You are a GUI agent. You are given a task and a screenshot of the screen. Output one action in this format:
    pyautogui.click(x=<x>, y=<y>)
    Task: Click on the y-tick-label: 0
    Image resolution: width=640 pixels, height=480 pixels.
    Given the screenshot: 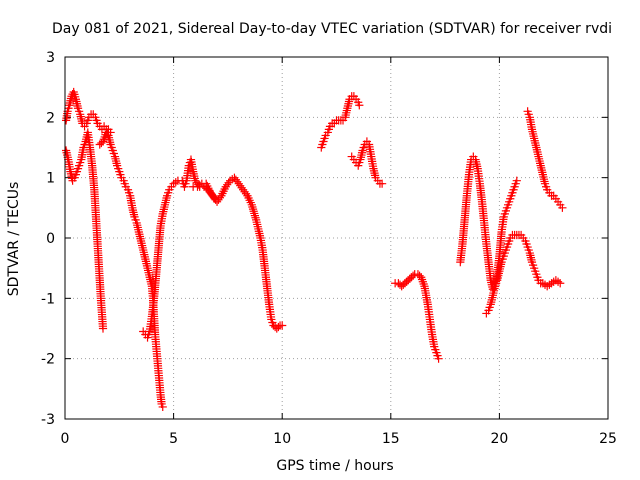 What is the action you would take?
    pyautogui.click(x=50, y=239)
    